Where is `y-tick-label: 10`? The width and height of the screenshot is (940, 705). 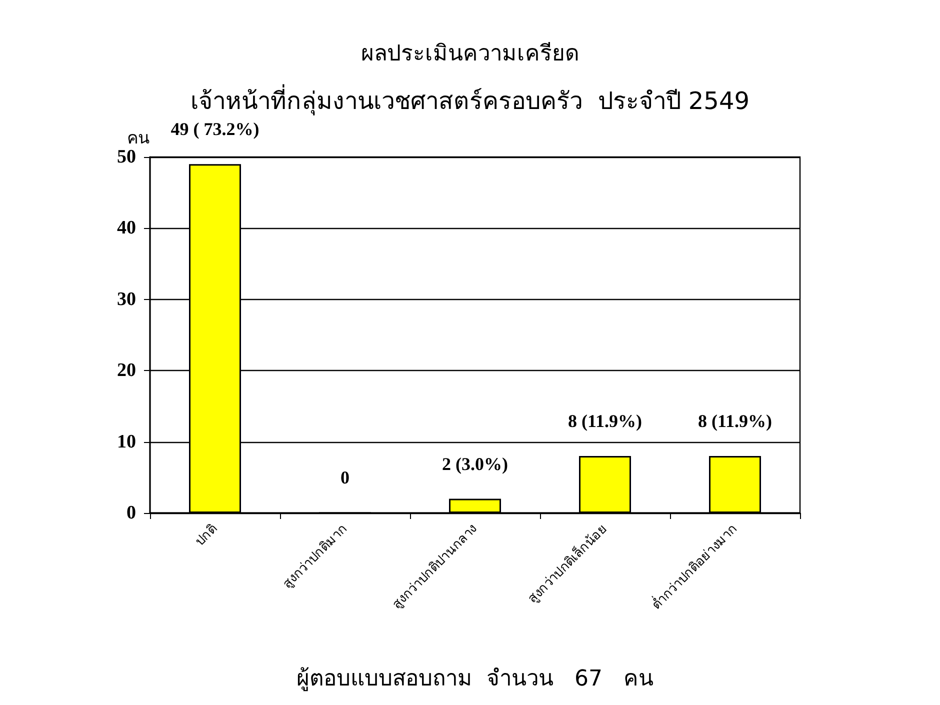 y-tick-label: 10 is located at coordinates (126, 441).